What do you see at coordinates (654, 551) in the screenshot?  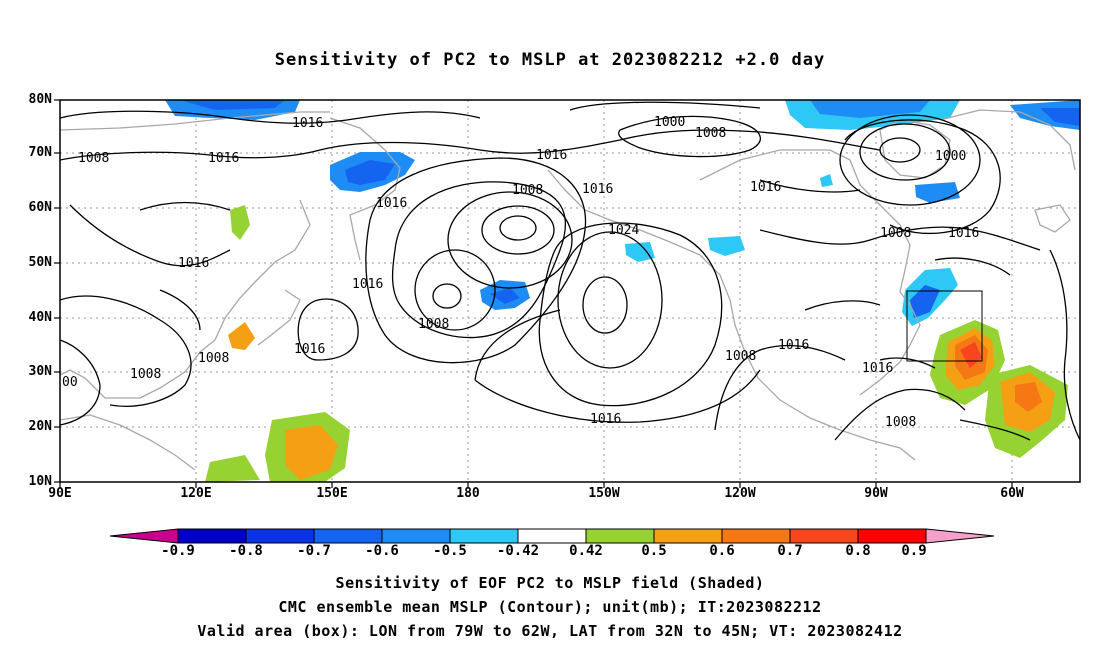 I see `colorbar-tick-label: 0.5` at bounding box center [654, 551].